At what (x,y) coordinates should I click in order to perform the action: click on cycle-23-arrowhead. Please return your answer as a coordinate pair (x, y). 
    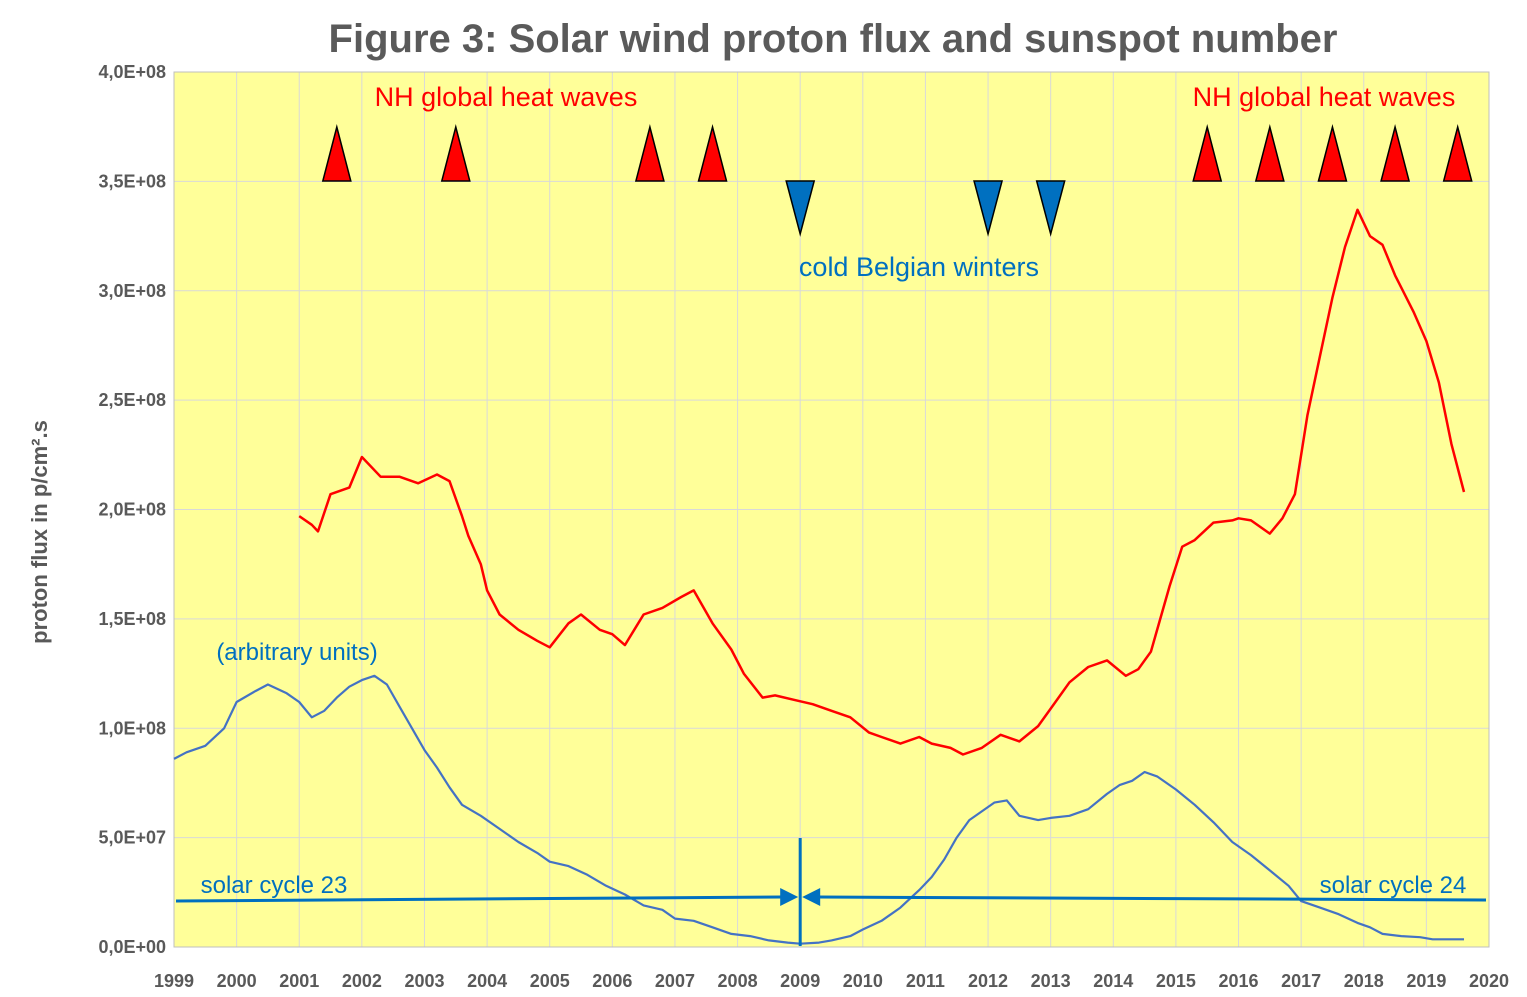
    Looking at the image, I should click on (789, 897).